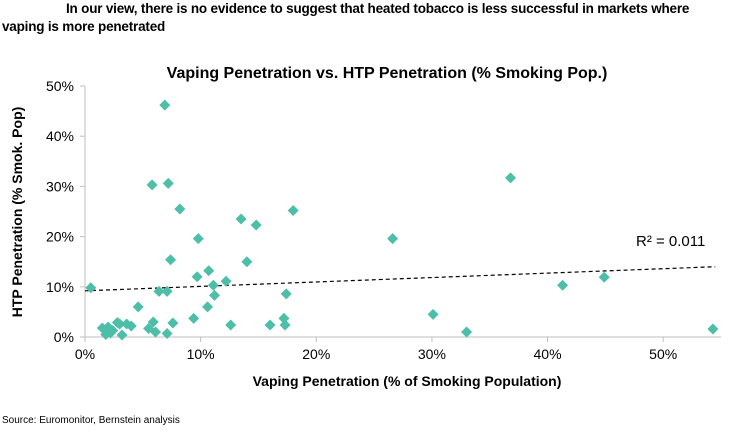 Image resolution: width=737 pixels, height=432 pixels. Describe the element at coordinates (432, 354) in the screenshot. I see `x-tick-label: 30%` at that location.